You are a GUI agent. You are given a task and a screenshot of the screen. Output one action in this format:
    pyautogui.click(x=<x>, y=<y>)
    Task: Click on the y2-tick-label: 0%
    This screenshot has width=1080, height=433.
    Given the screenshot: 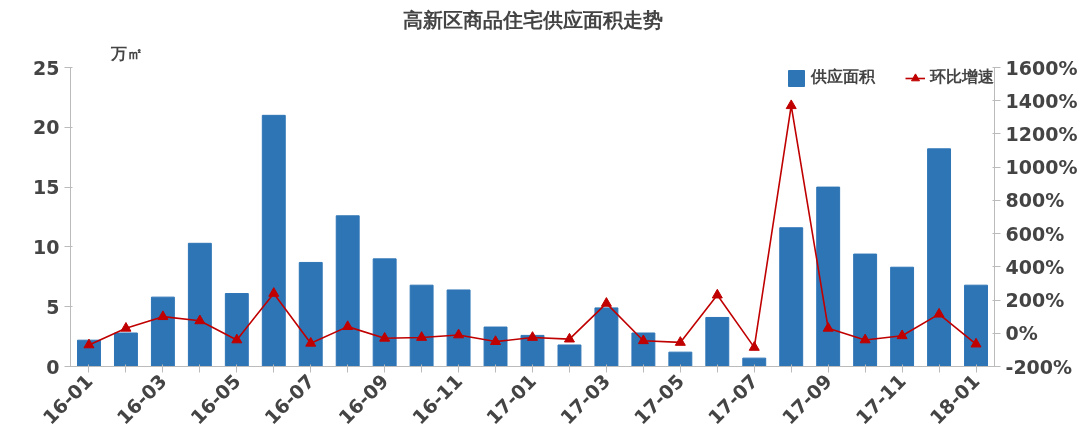 What is the action you would take?
    pyautogui.click(x=1021, y=333)
    